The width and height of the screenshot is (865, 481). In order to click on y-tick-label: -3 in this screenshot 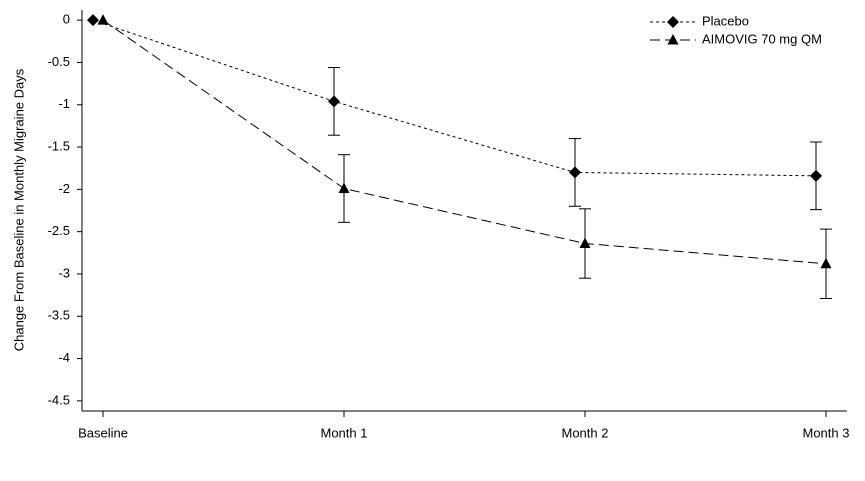, I will do `click(64, 272)`.